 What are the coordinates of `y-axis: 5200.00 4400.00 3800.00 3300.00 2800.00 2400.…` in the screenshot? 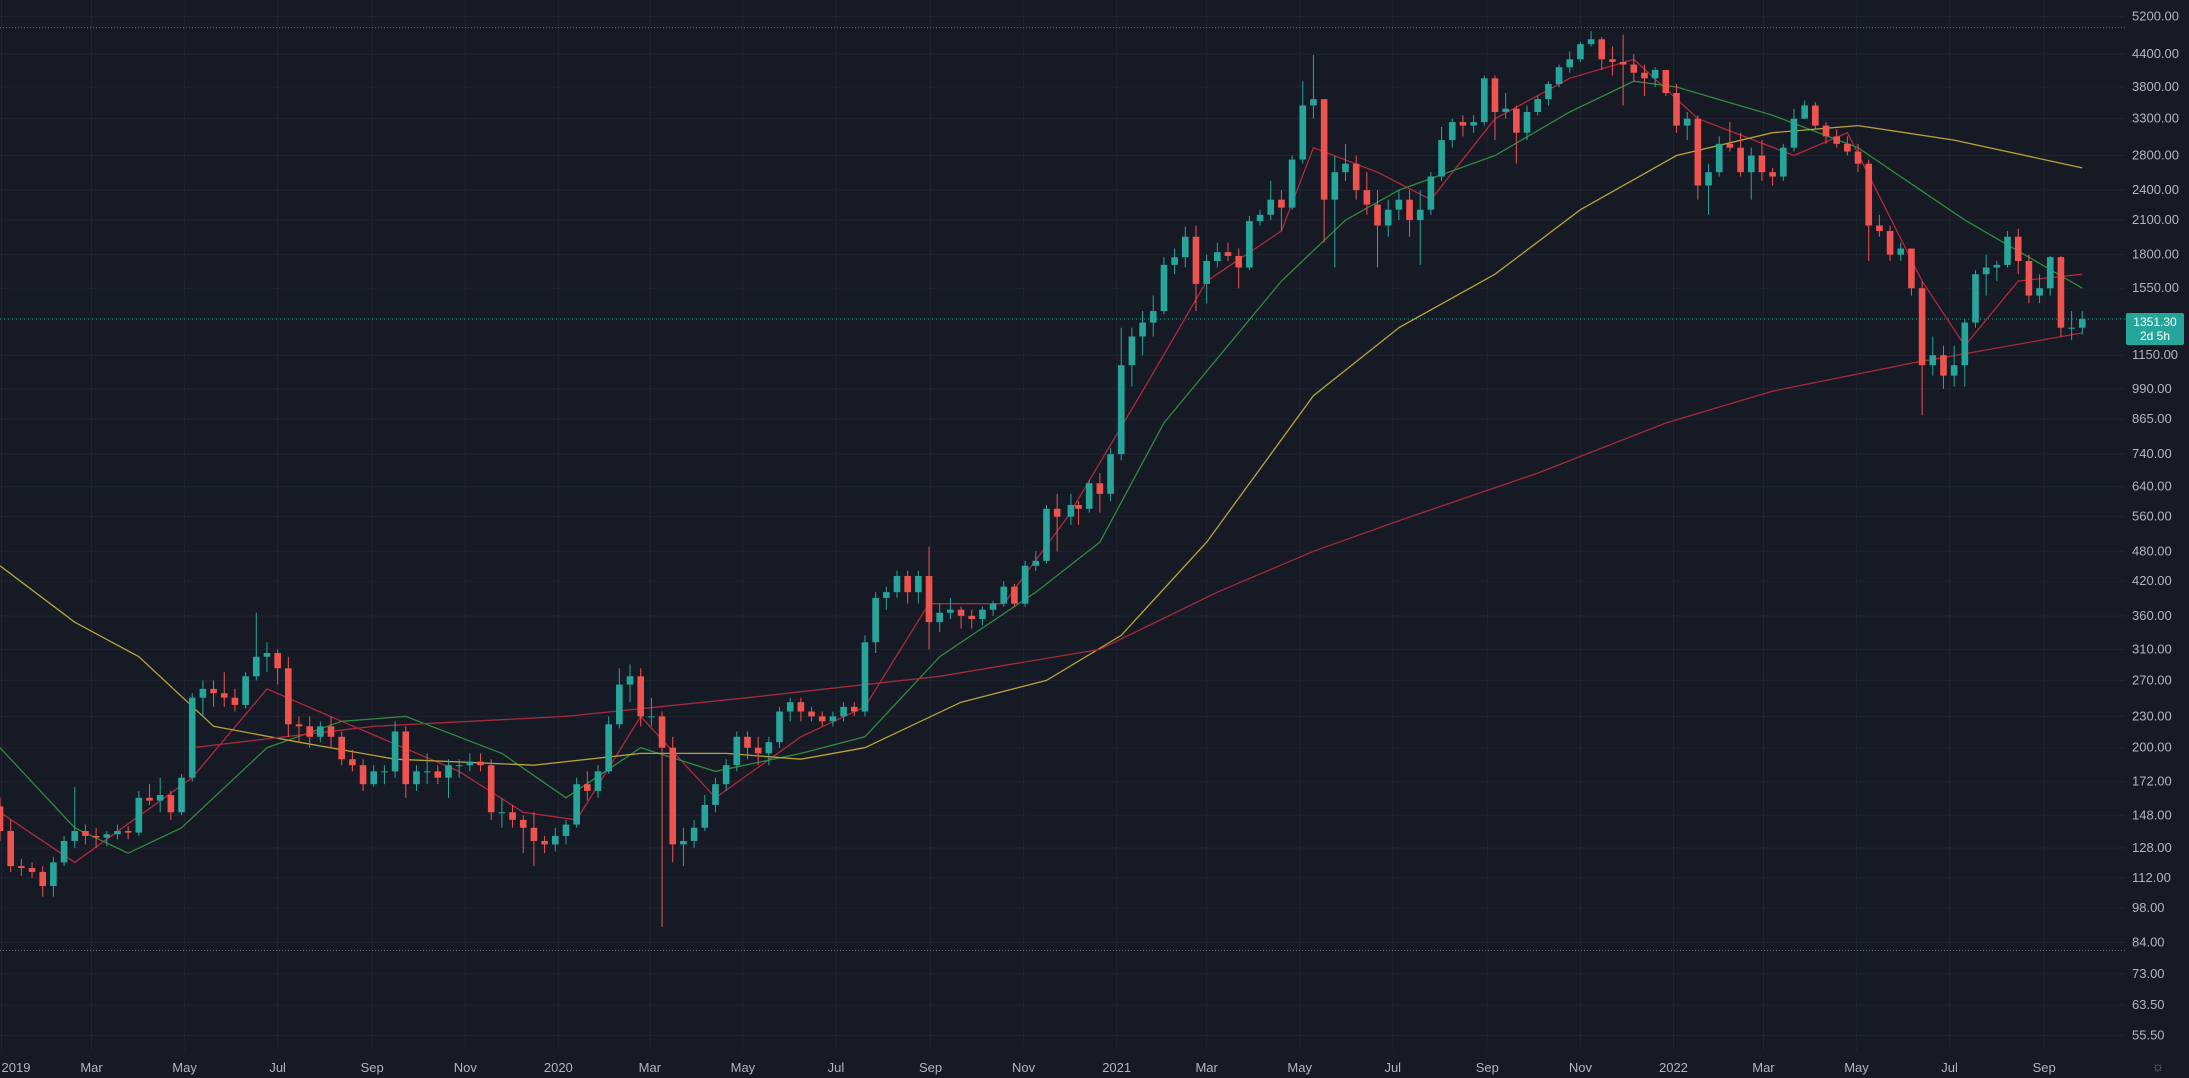 It's located at (2155, 526).